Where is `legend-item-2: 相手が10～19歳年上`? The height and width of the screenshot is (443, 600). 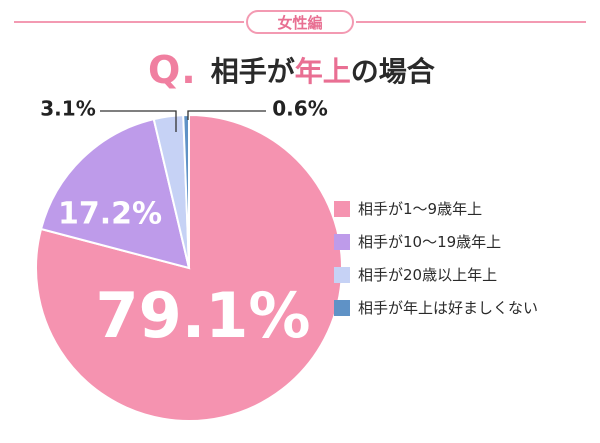 legend-item-2: 相手が10～19歳年上 is located at coordinates (436, 241).